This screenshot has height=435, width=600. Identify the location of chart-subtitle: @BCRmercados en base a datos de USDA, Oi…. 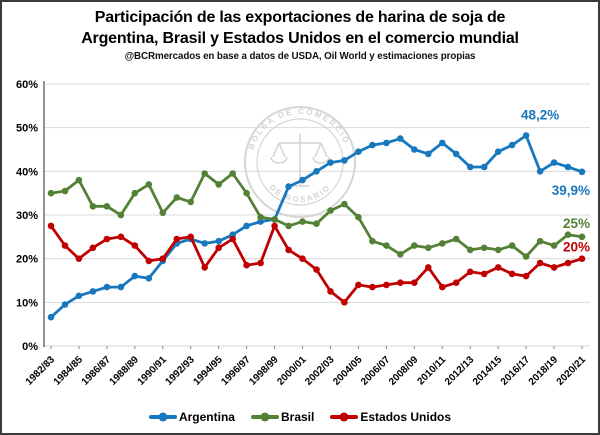
(300, 56).